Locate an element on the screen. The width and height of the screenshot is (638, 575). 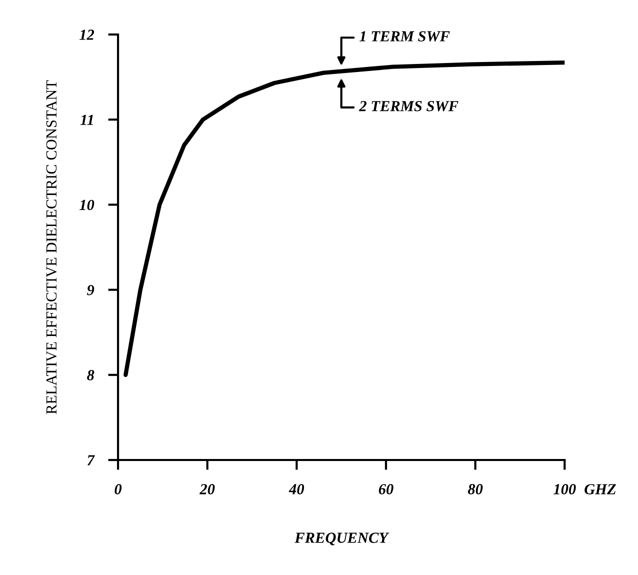
y-axis-title: RELATIVE EFFECTIVE DIELECTRIC CONSTANT is located at coordinates (51, 247).